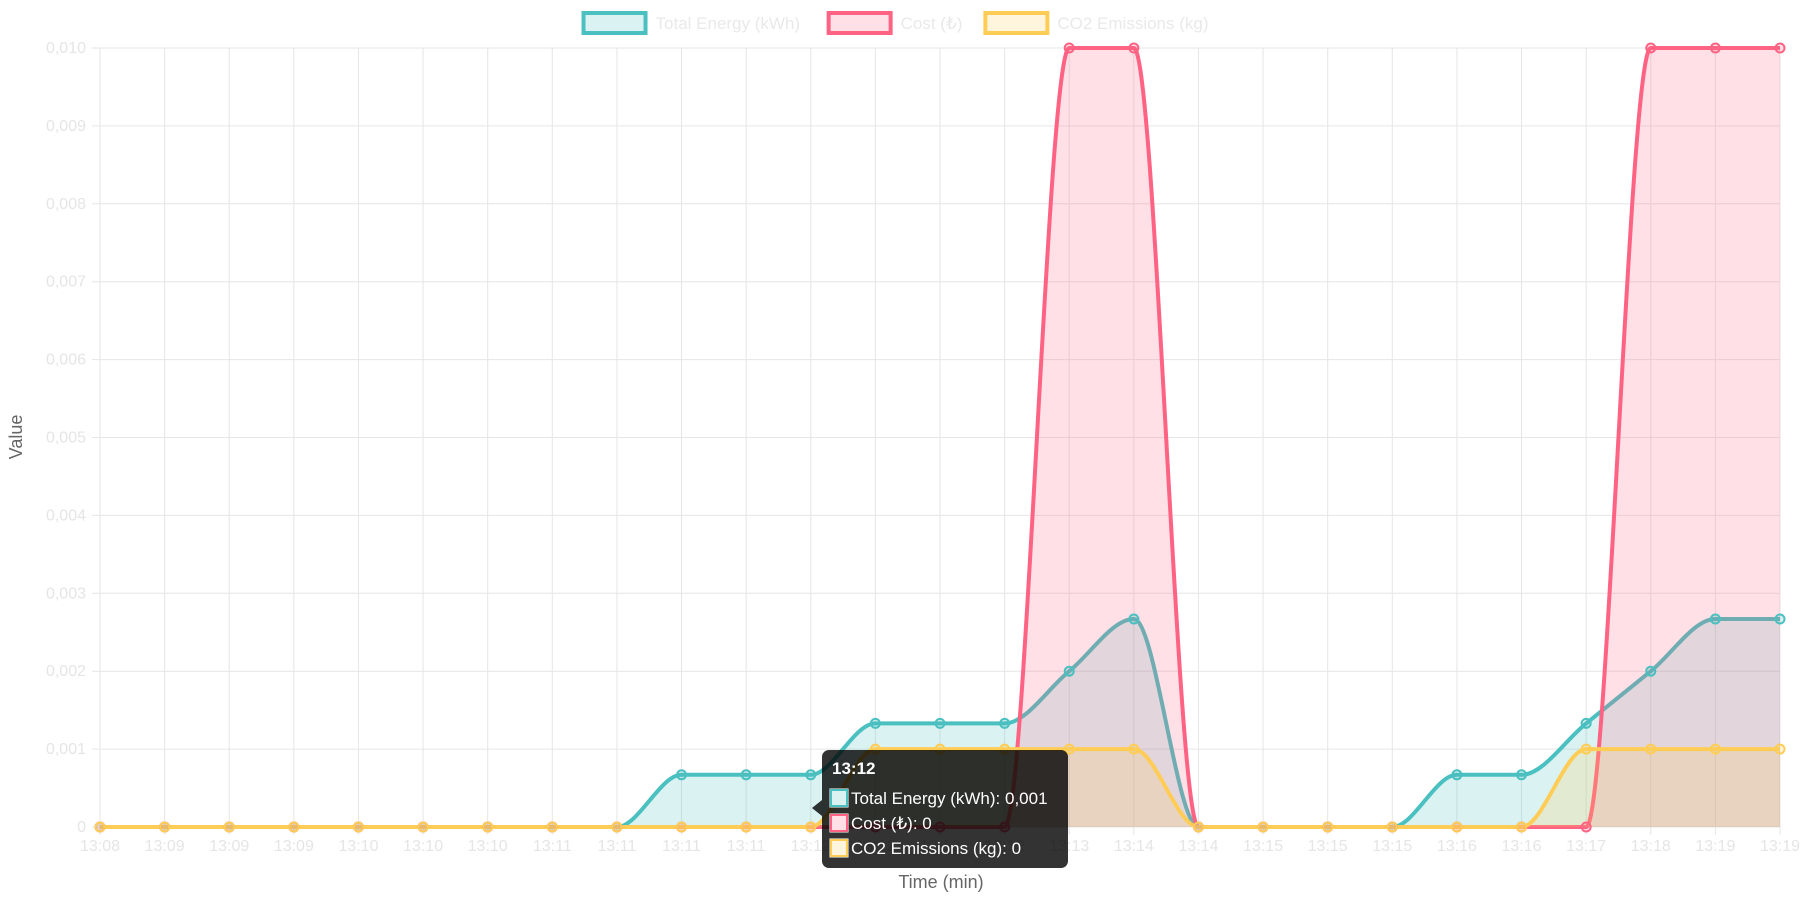 This screenshot has height=905, width=1800. I want to click on tooltip-caret, so click(817, 808).